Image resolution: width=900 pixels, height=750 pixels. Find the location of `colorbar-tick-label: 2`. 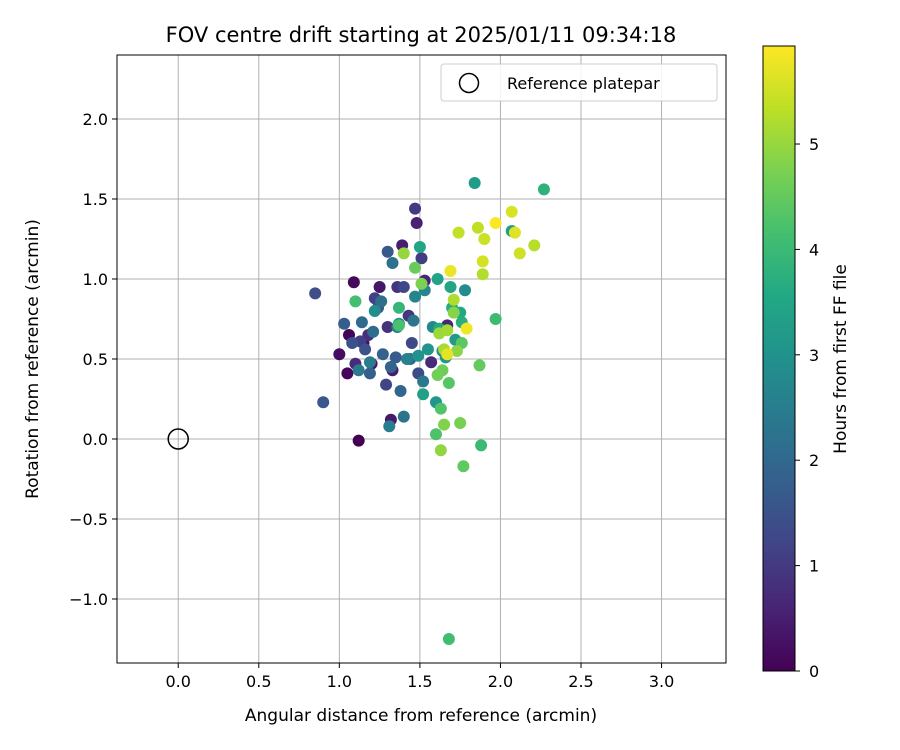

colorbar-tick-label: 2 is located at coordinates (814, 460).